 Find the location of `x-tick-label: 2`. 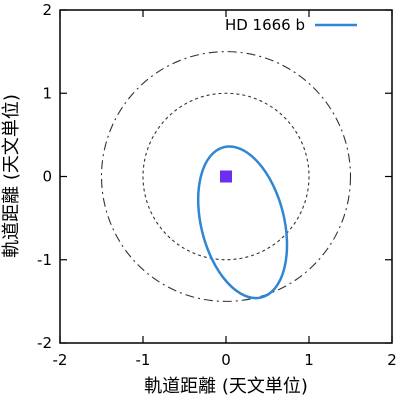

x-tick-label: 2 is located at coordinates (392, 360).